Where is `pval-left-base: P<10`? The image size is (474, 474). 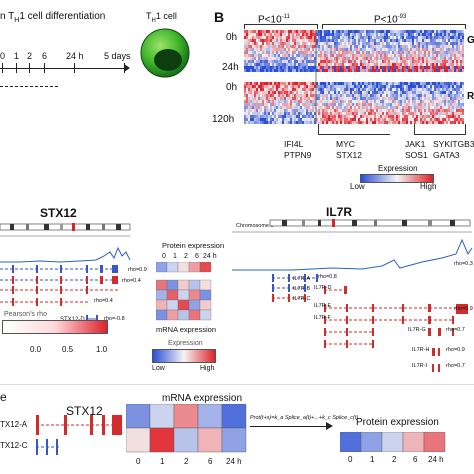
pval-left-base: P<10 is located at coordinates (270, 20).